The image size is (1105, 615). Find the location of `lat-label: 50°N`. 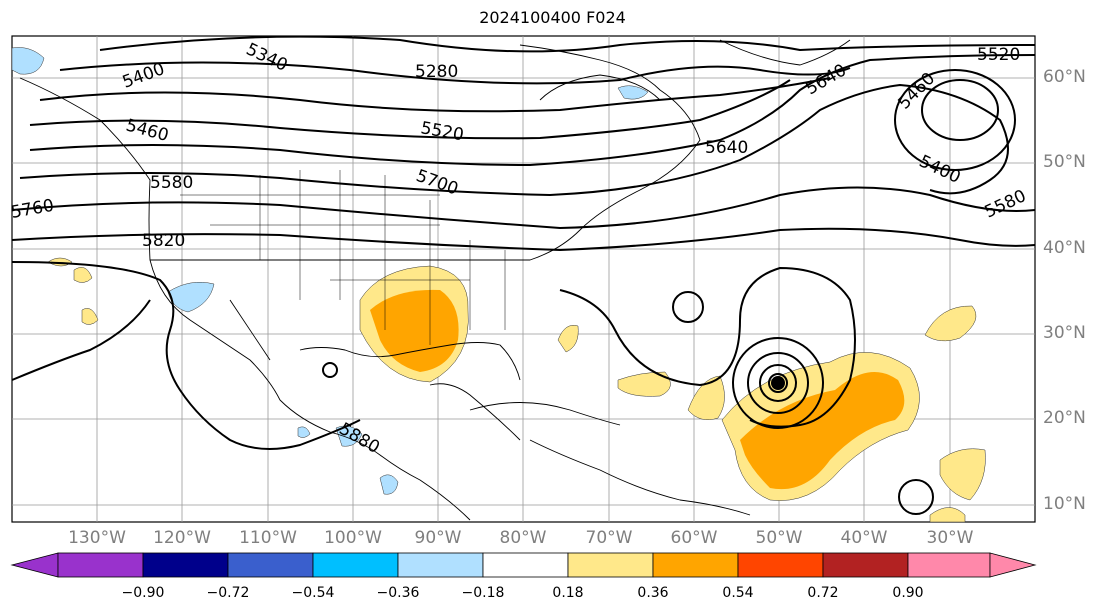

lat-label: 50°N is located at coordinates (1064, 162).